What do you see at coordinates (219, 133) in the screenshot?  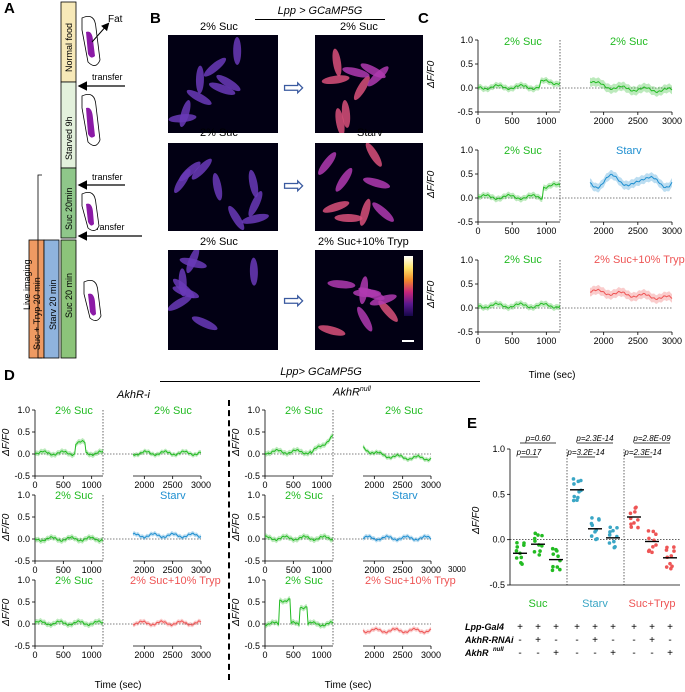 I see `b-row2-left-label: 2% Suc` at bounding box center [219, 133].